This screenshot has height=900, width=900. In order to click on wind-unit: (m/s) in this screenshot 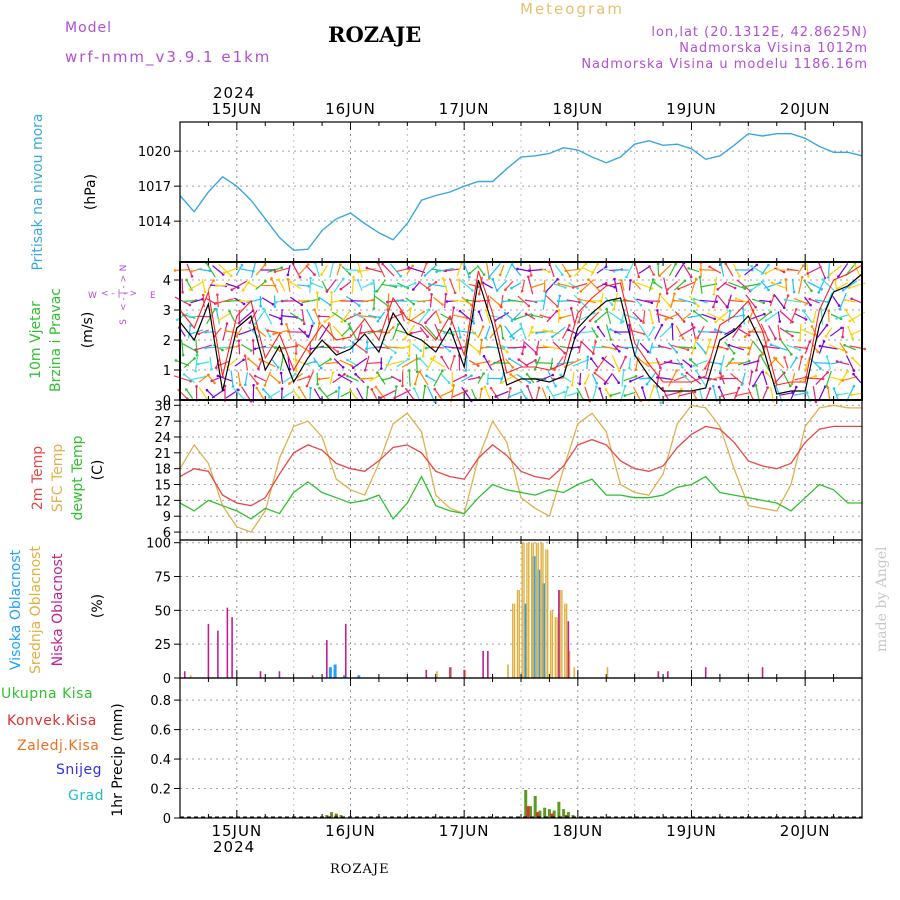, I will do `click(88, 330)`.